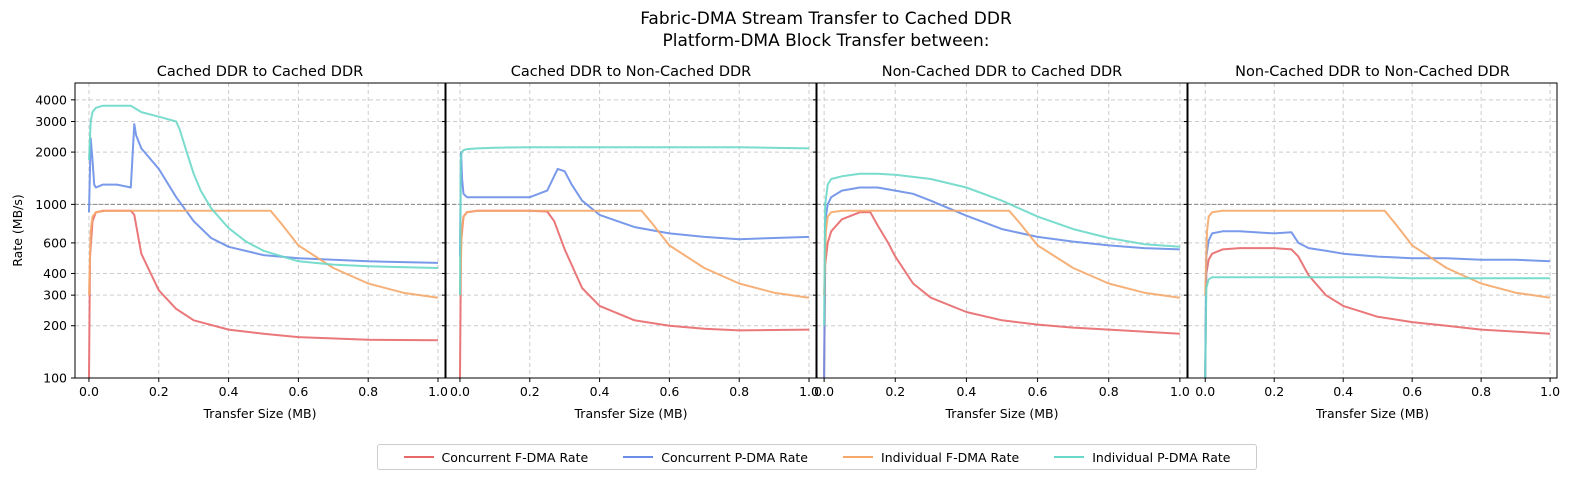 Image resolution: width=1572 pixels, height=480 pixels. Describe the element at coordinates (825, 41) in the screenshot. I see `figure-title-line2: Platform-DMA Block Transfer between:` at that location.